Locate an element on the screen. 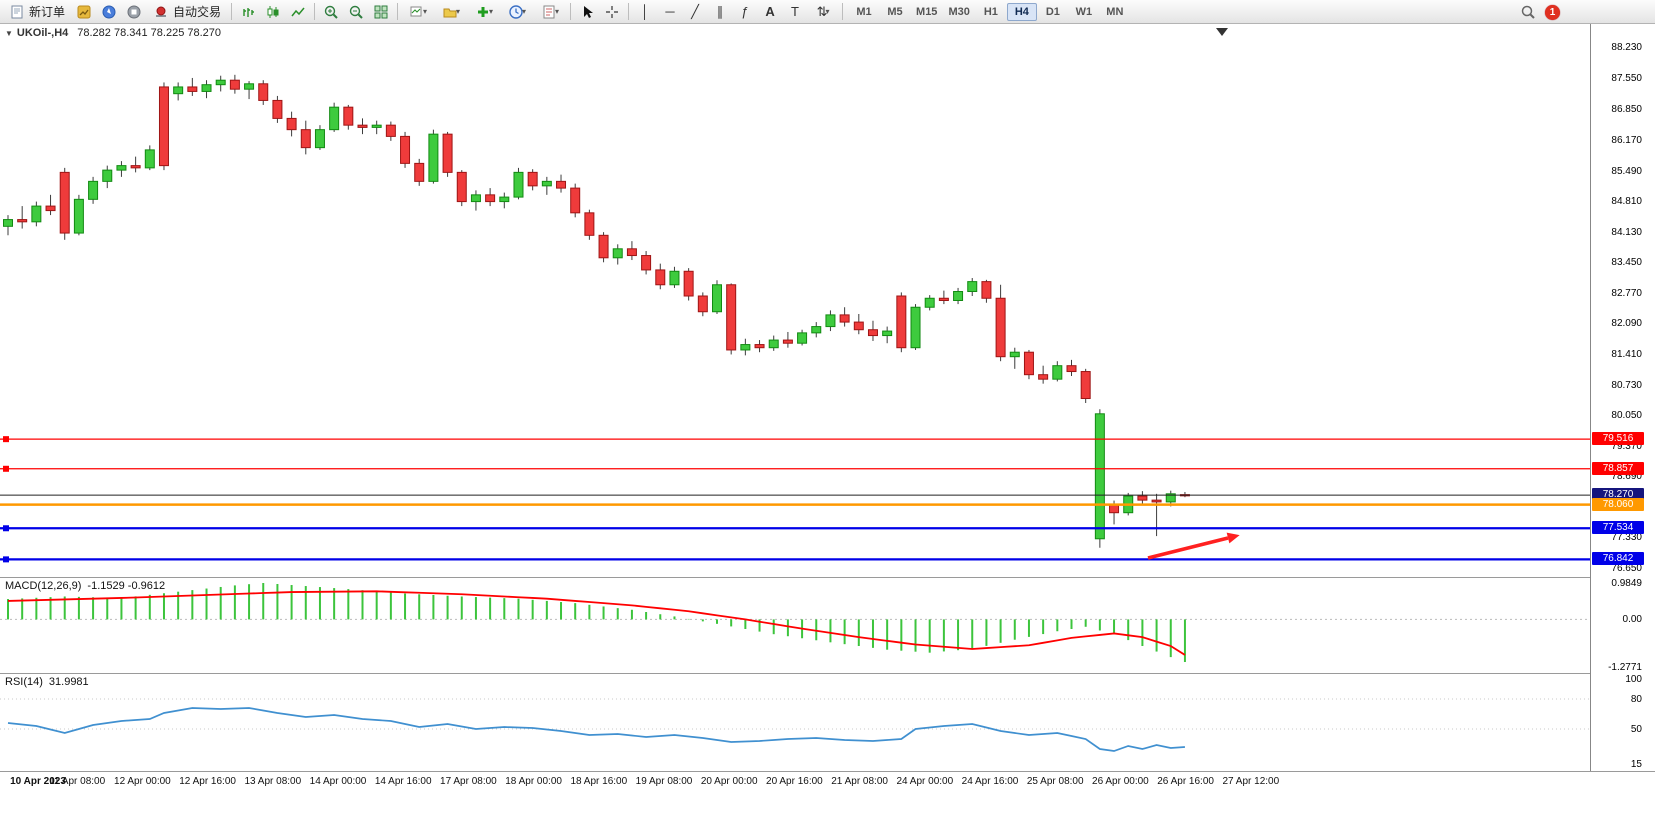 This screenshot has height=828, width=1655. fibonacci-tool-button: ƒ is located at coordinates (745, 12).